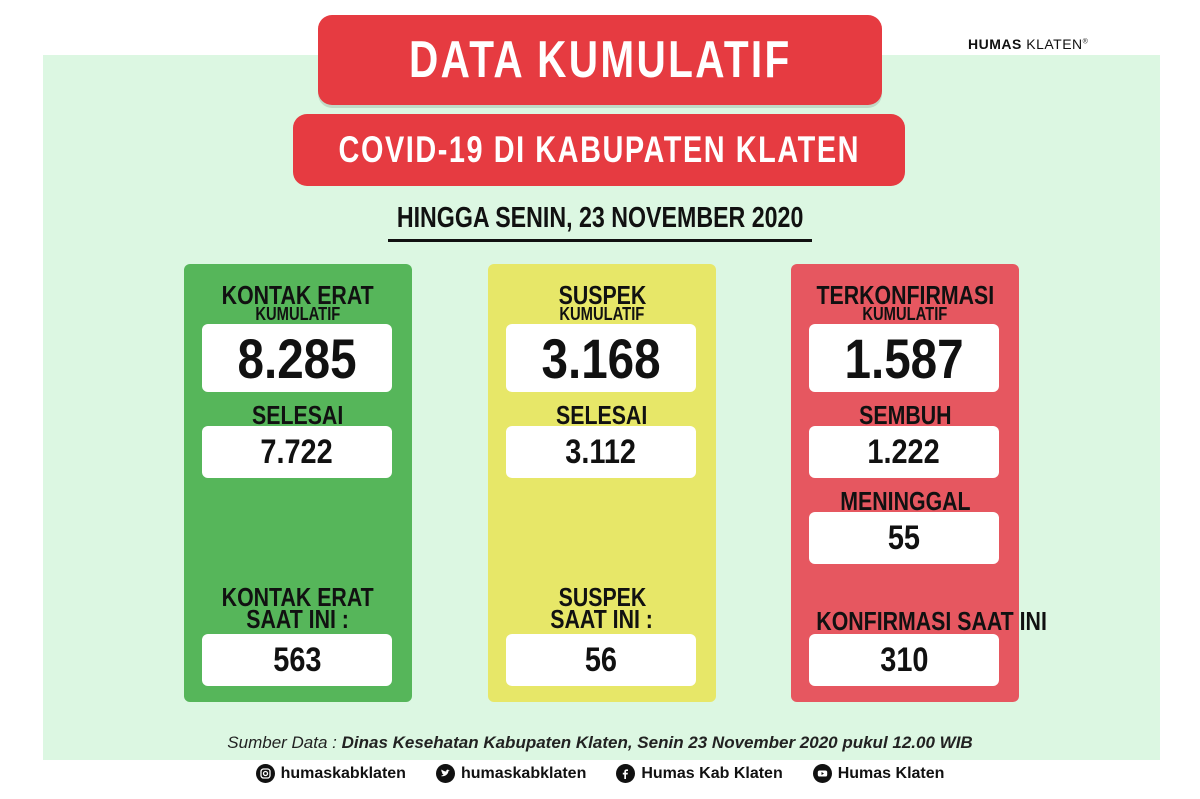  Describe the element at coordinates (297, 295) in the screenshot. I see `card-label: KONTAK ERAT` at that location.